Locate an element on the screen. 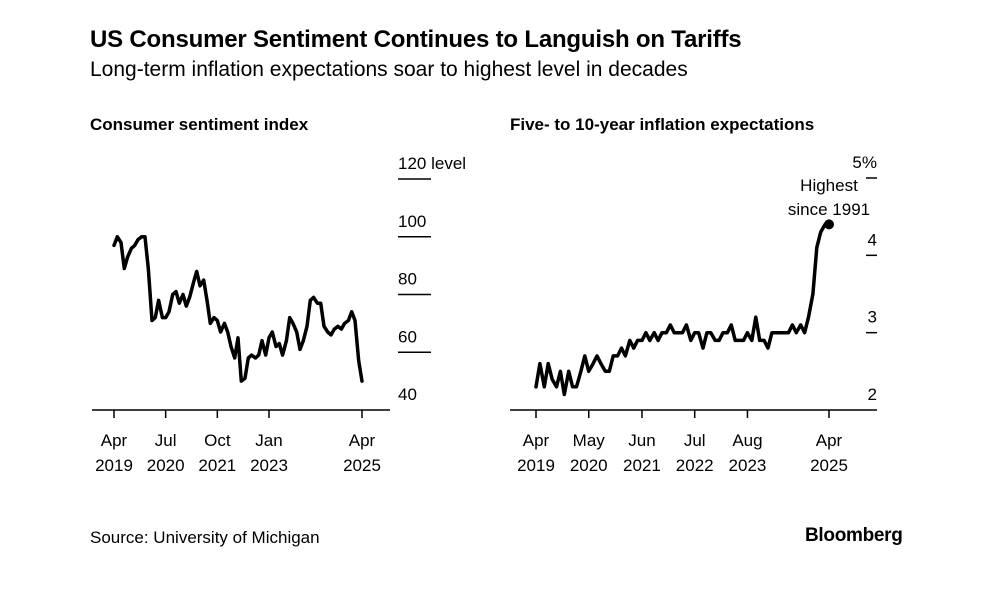 This screenshot has width=1000, height=603. inflation-chart-title: Five- to 10-year inflation expectations is located at coordinates (662, 124).